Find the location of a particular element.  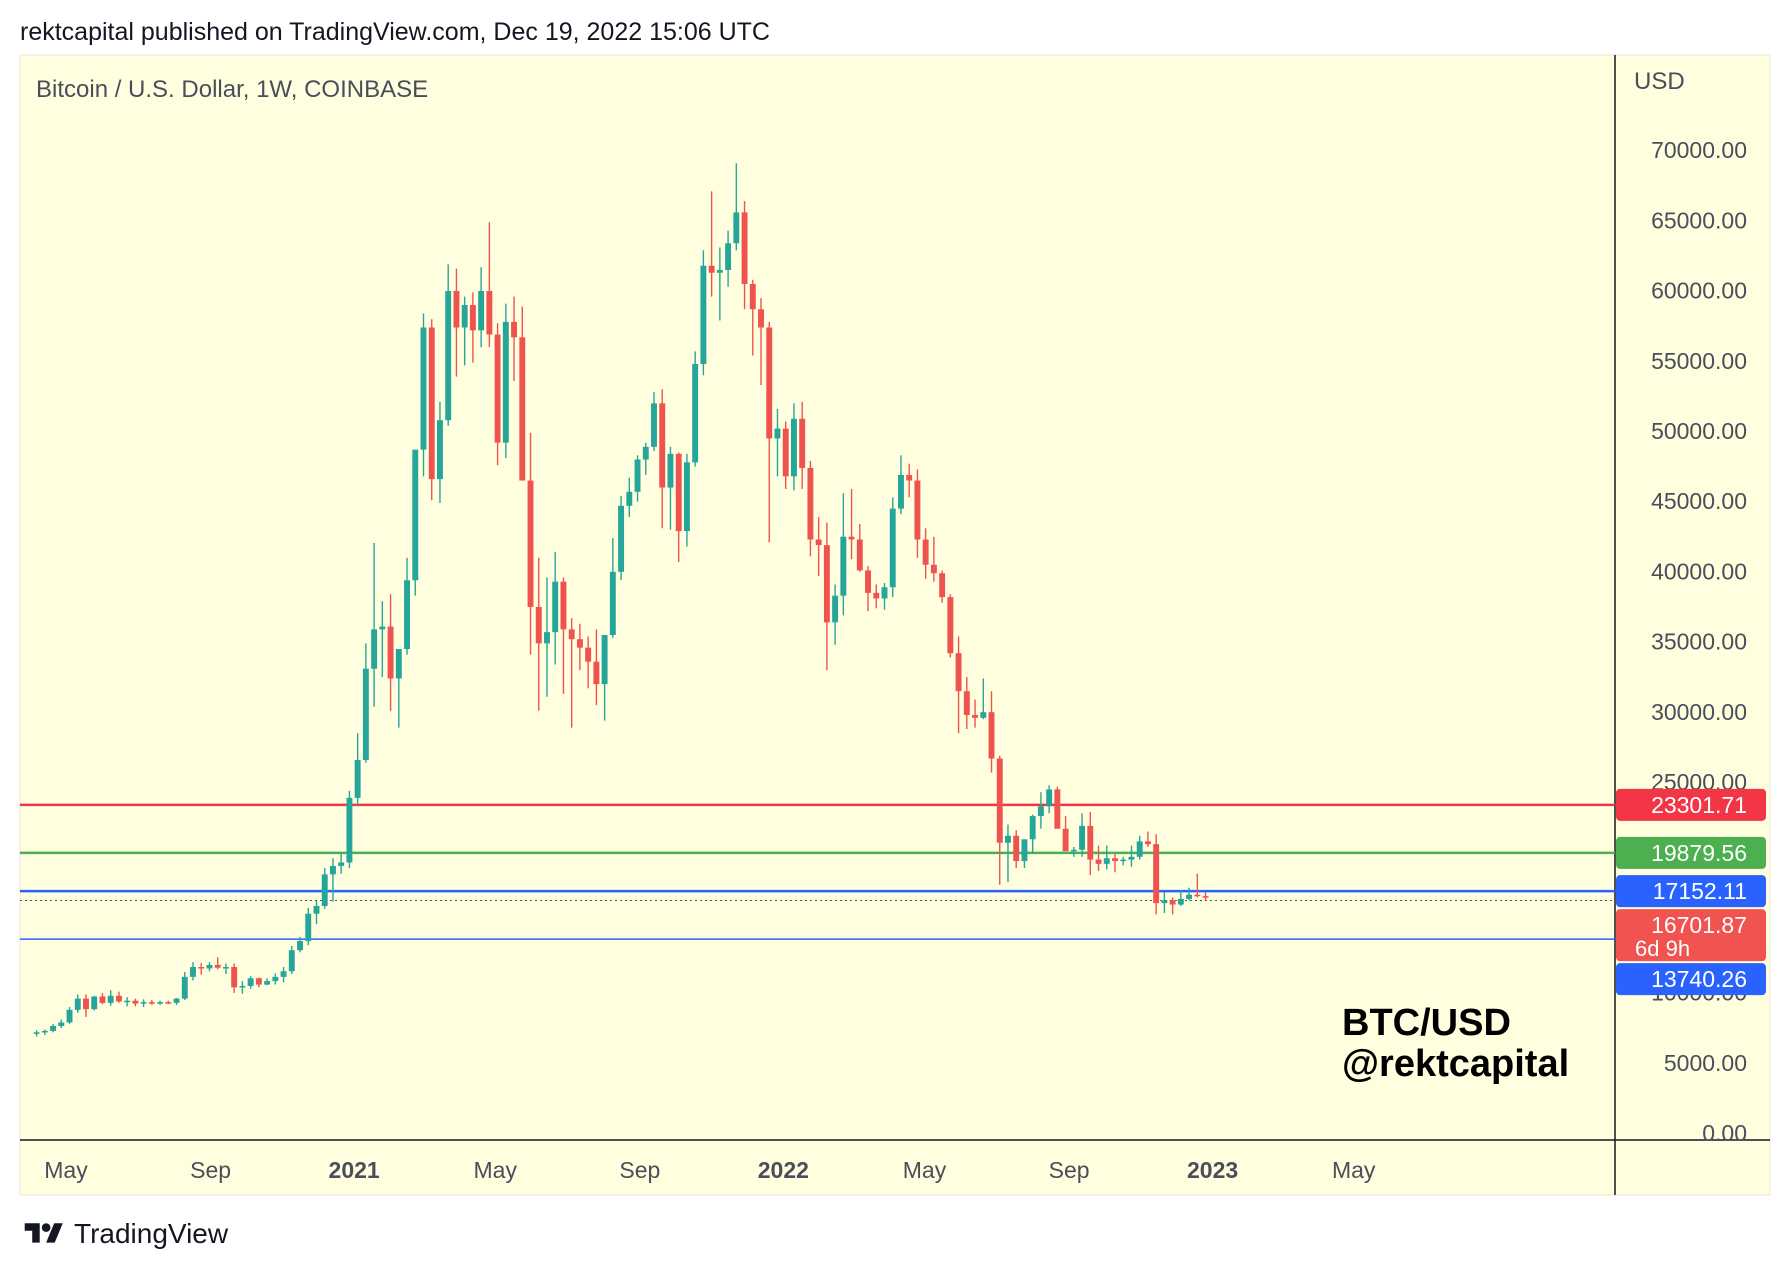

y-tick-label: 40000.00 is located at coordinates (1699, 571).